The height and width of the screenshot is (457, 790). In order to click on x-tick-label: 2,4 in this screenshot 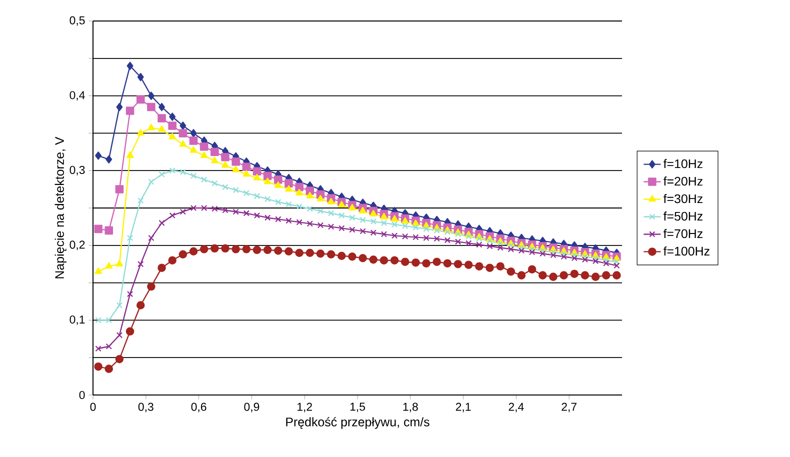, I will do `click(516, 407)`.